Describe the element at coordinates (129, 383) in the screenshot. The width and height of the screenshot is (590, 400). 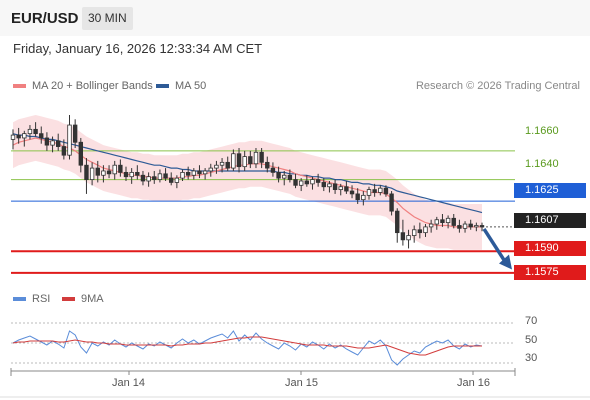
I see `date-label-jan14: Jan 14` at that location.